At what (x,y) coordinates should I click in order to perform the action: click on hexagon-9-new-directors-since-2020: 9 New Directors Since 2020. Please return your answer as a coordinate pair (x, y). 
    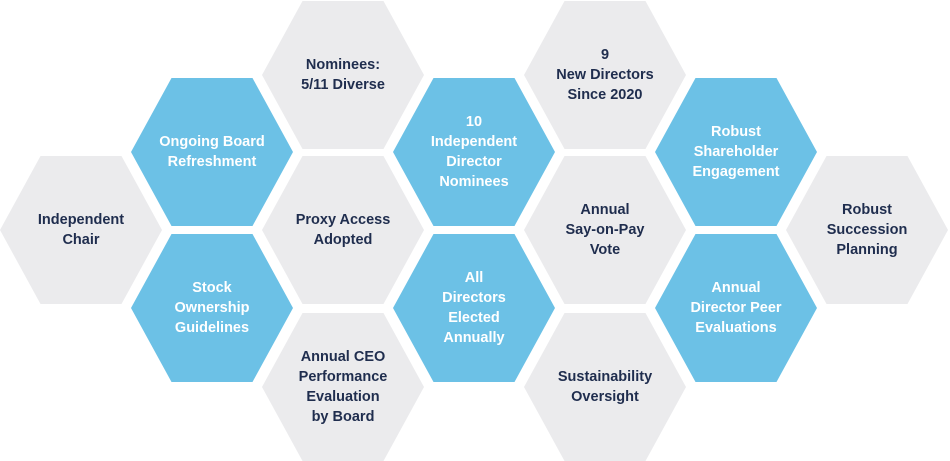
    Looking at the image, I should click on (605, 75).